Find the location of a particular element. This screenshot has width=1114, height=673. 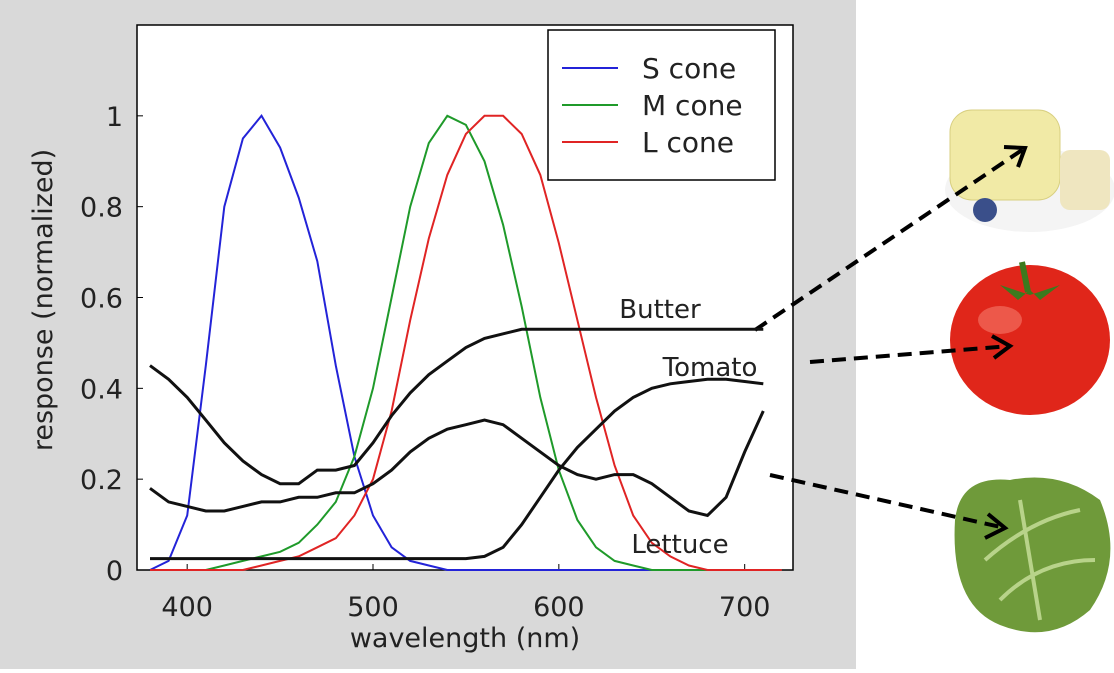

legend-label: L cone is located at coordinates (688, 142).